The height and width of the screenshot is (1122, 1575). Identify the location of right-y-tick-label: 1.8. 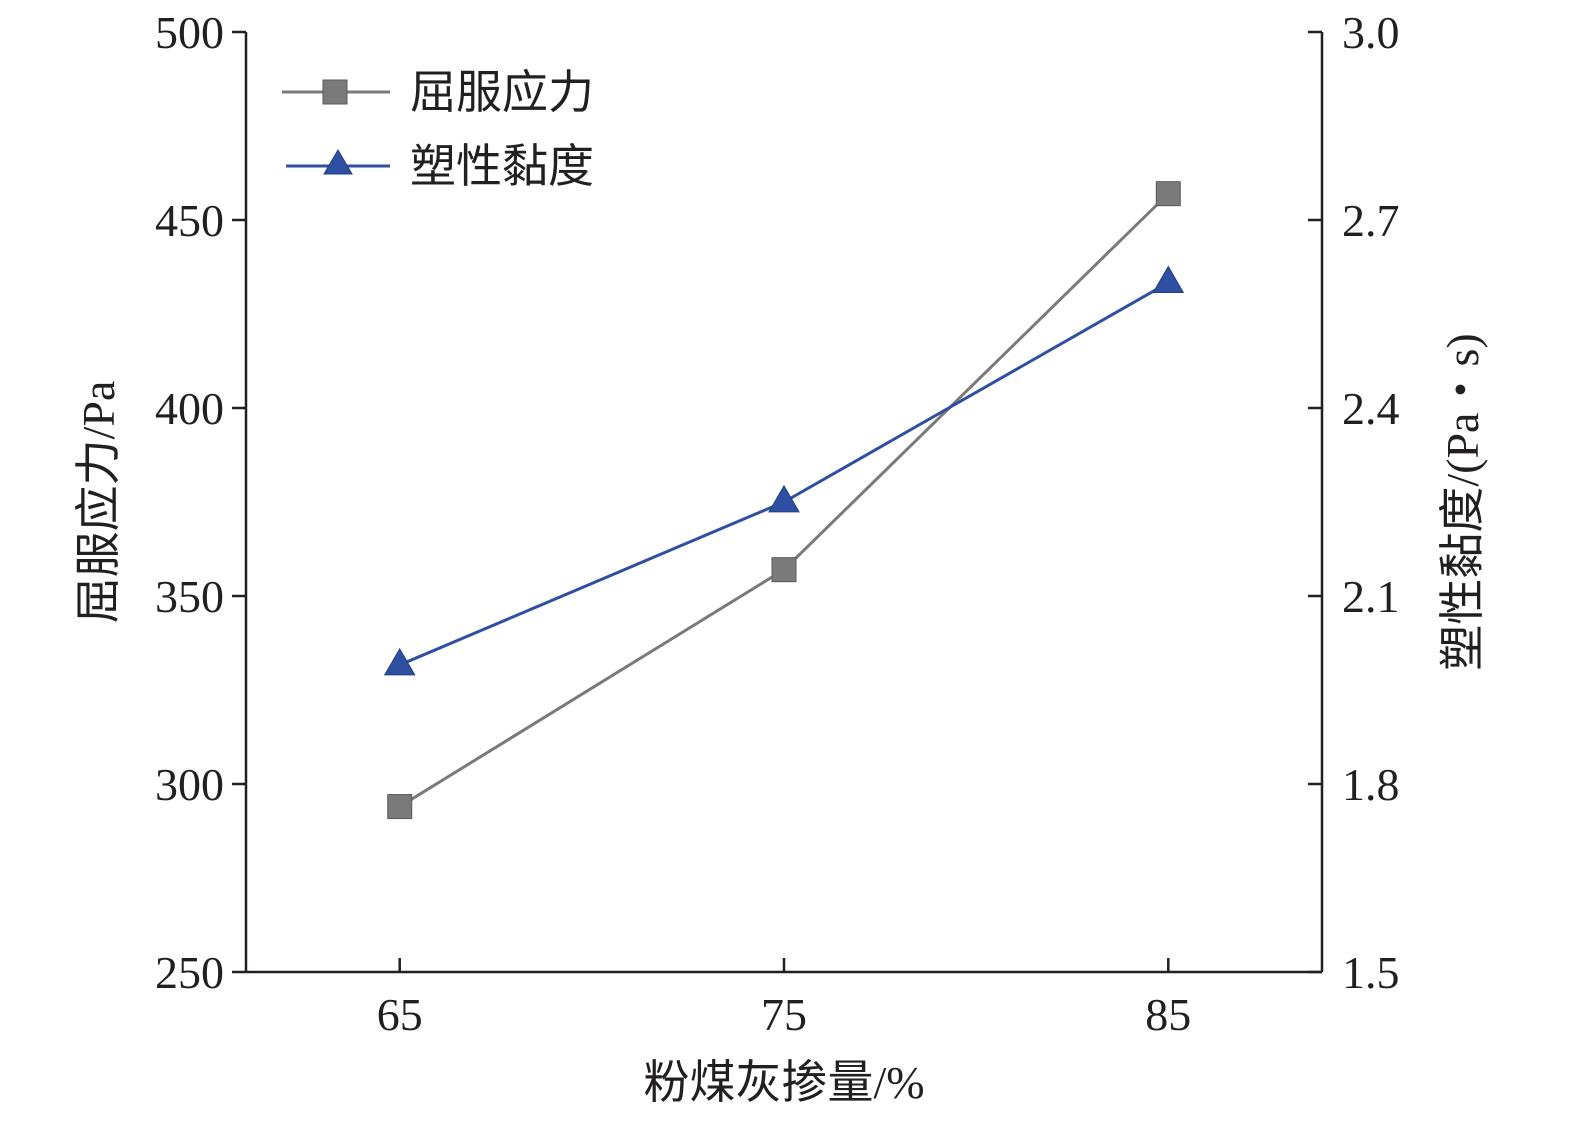
(1371, 784).